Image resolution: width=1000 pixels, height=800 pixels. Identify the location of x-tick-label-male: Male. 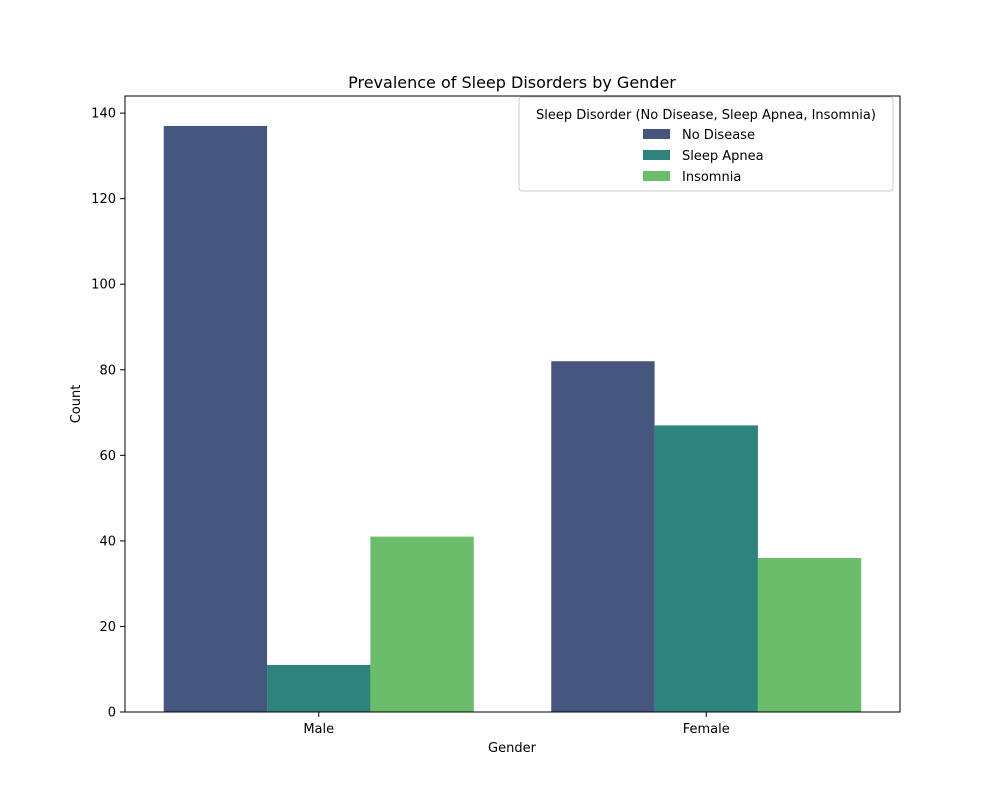
(318, 729).